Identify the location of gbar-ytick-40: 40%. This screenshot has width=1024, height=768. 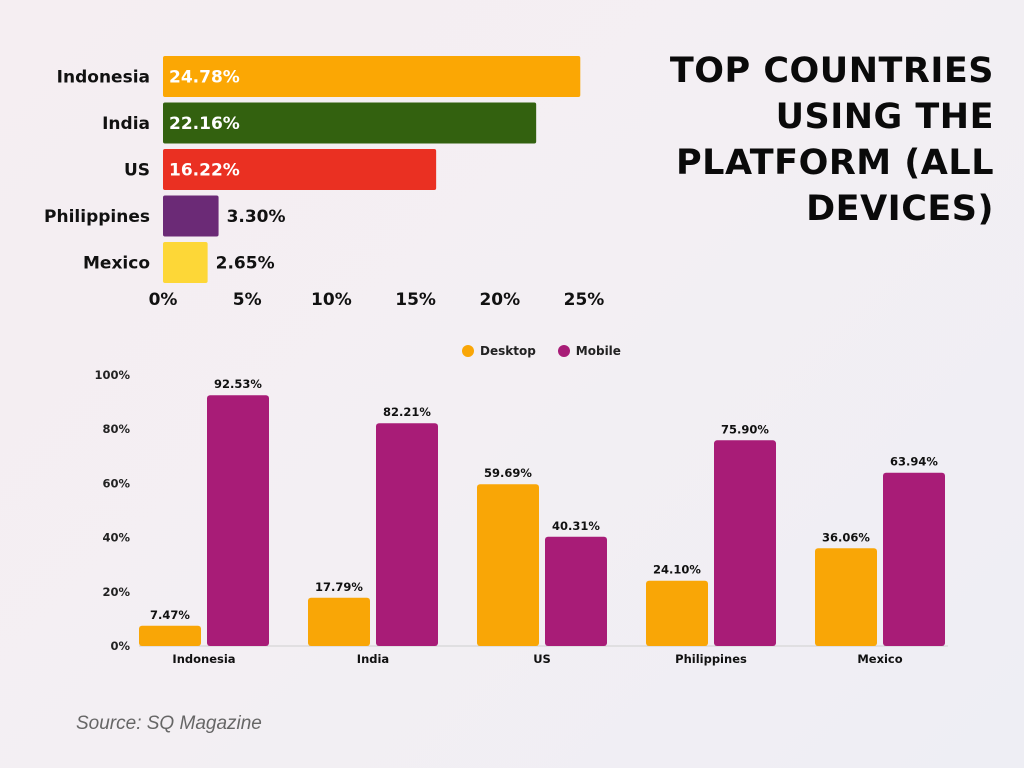
(116, 538).